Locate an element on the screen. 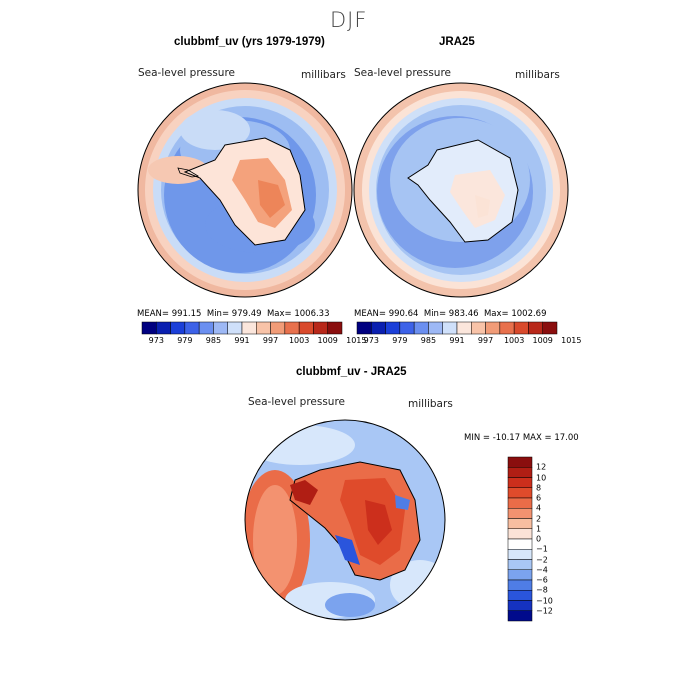 Image resolution: width=700 pixels, height=700 pixels. difference-colorbar-ticks: 12 10 8 6 4 2 1 0 −1 −2 −4 −6 −8 −10 −12 is located at coordinates (556, 539).